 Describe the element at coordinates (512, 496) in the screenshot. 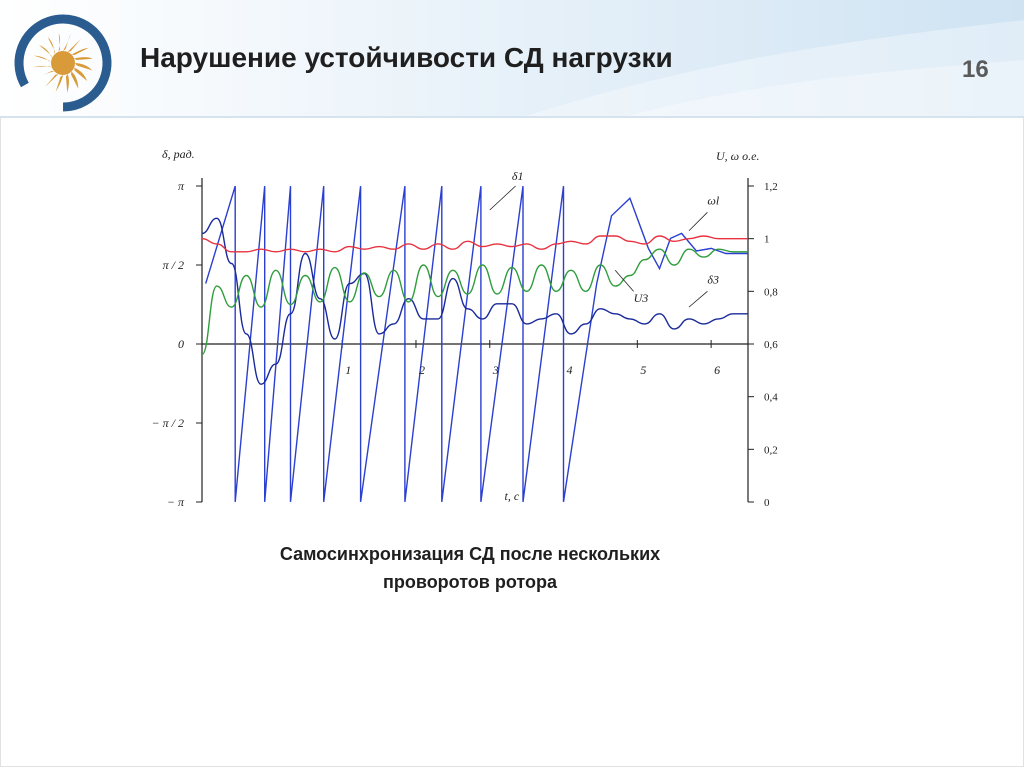

I see `x-axis-label: t, c` at that location.